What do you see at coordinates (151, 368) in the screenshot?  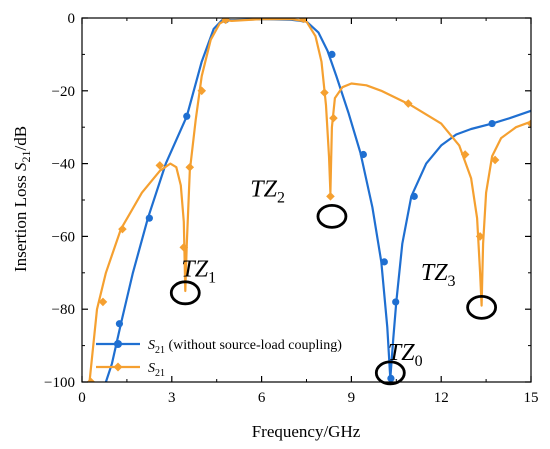 I see `legend-label-1-var: S` at bounding box center [151, 368].